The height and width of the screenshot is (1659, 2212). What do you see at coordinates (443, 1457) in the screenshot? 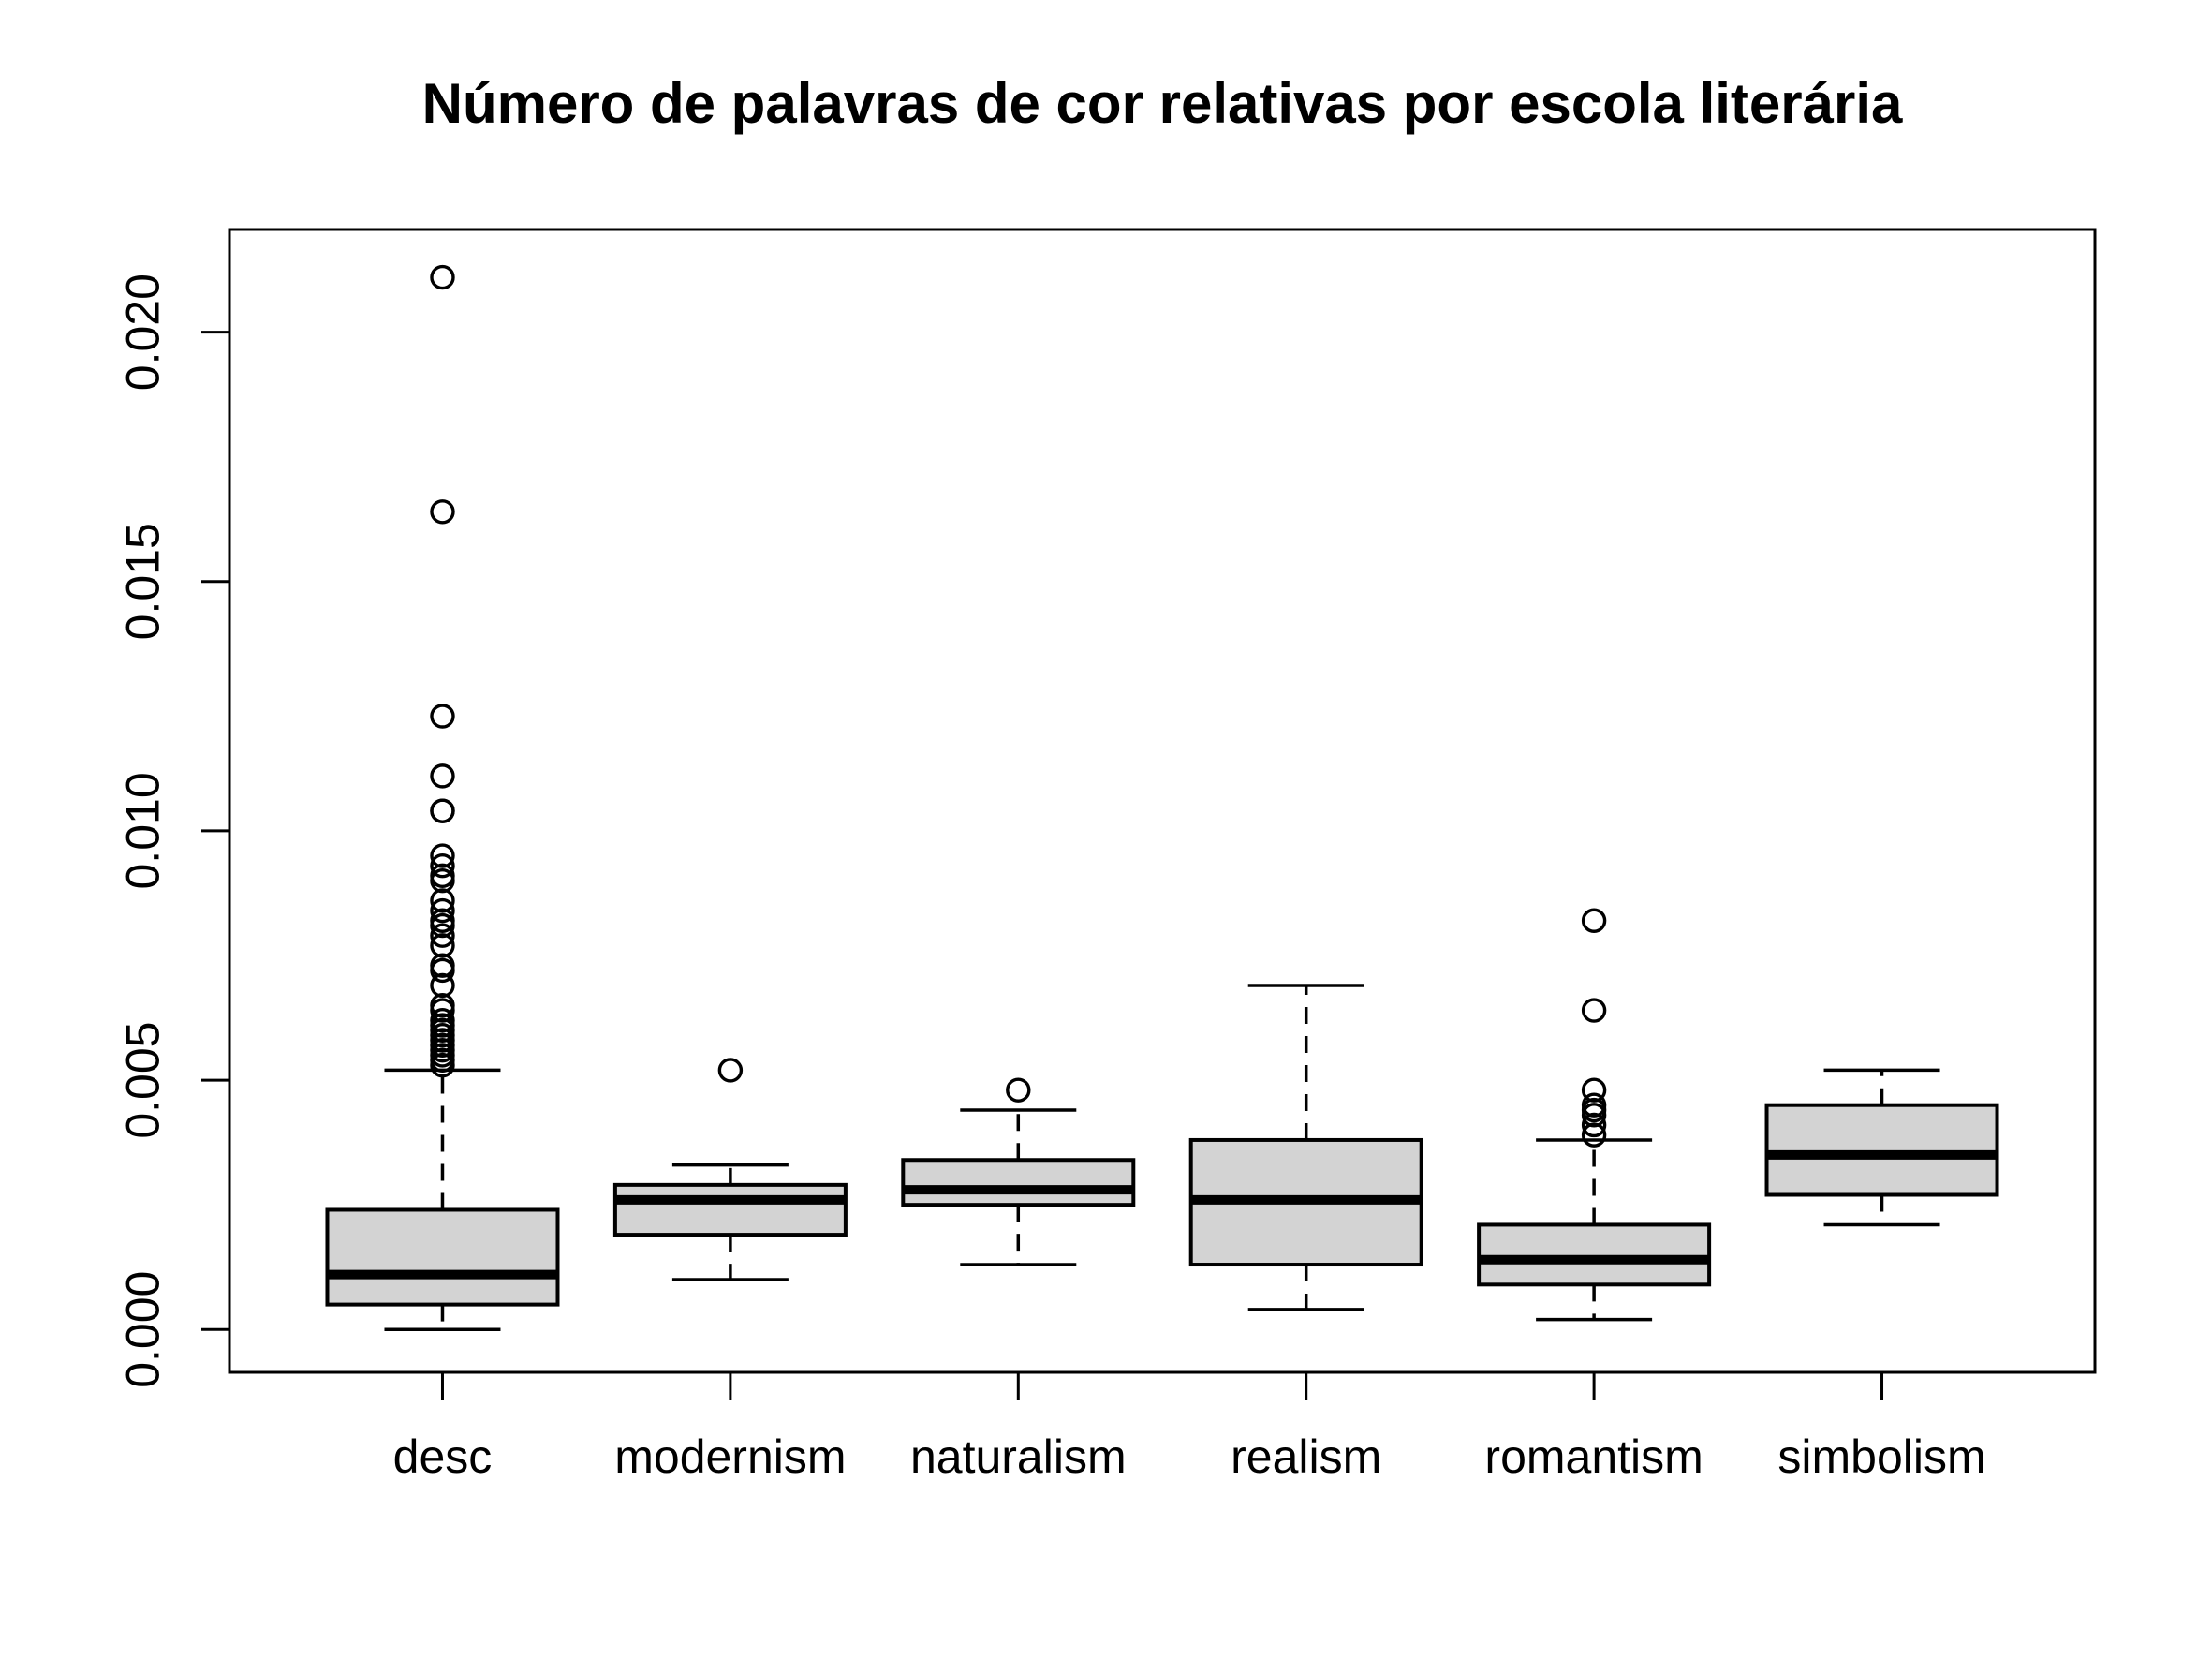
I see `x-tick-label: desc` at bounding box center [443, 1457].